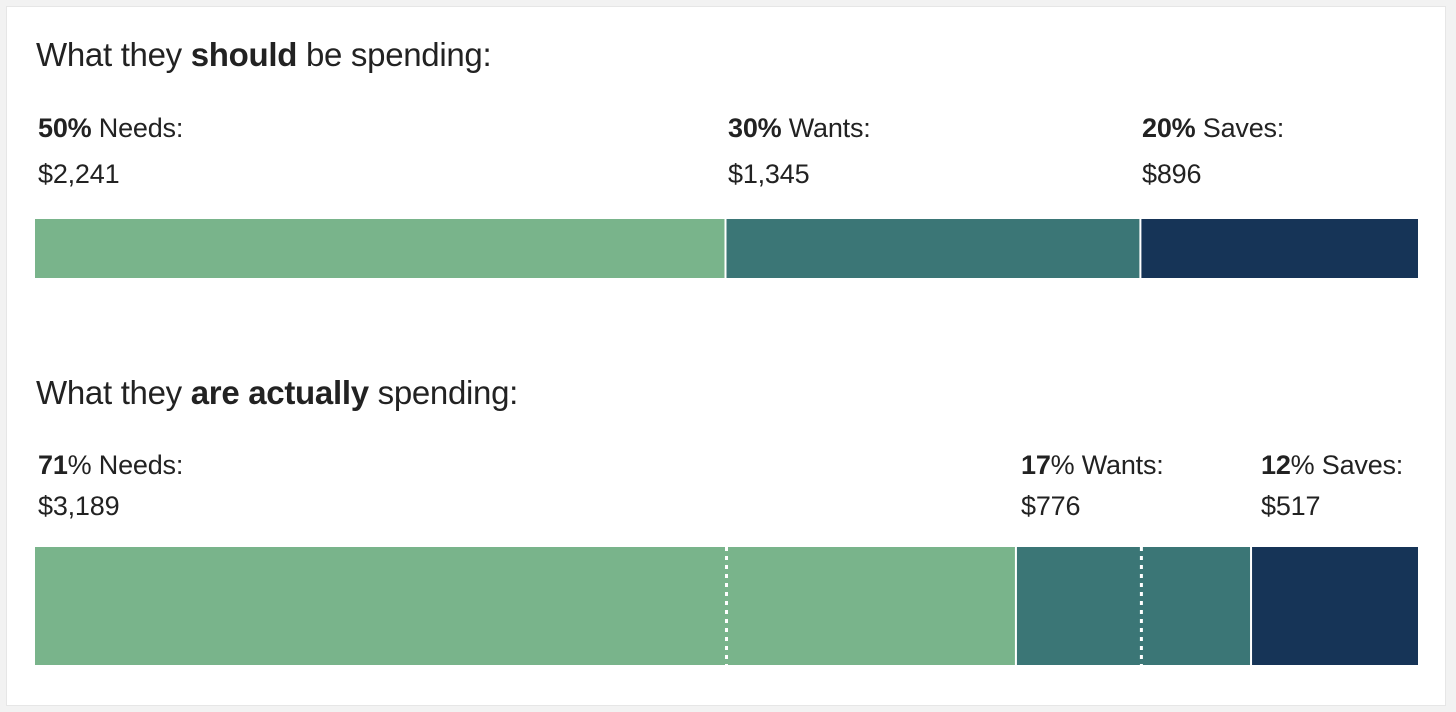  I want to click on actual-needs-label: 71% Needs:, so click(111, 465).